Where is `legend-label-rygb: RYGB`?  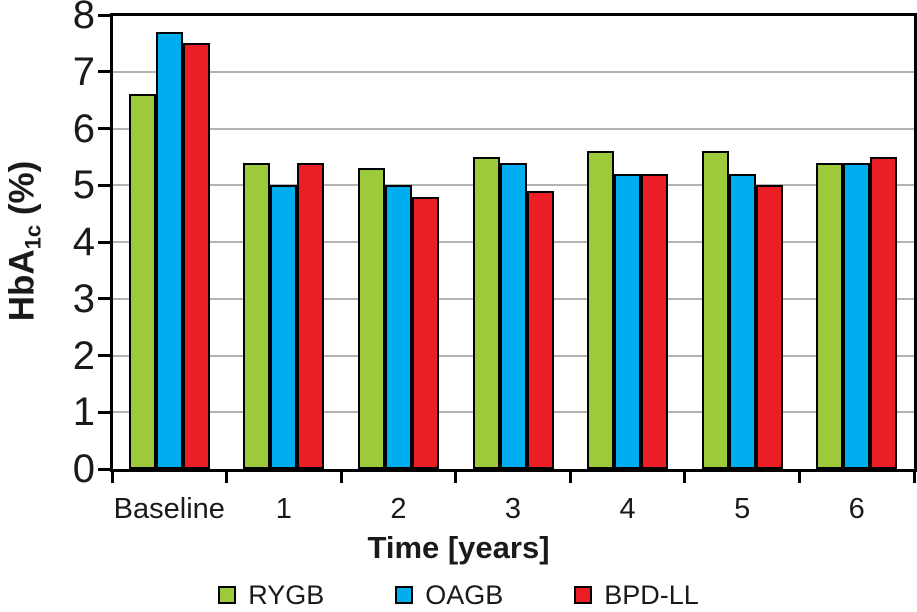
legend-label-rygb: RYGB is located at coordinates (286, 595).